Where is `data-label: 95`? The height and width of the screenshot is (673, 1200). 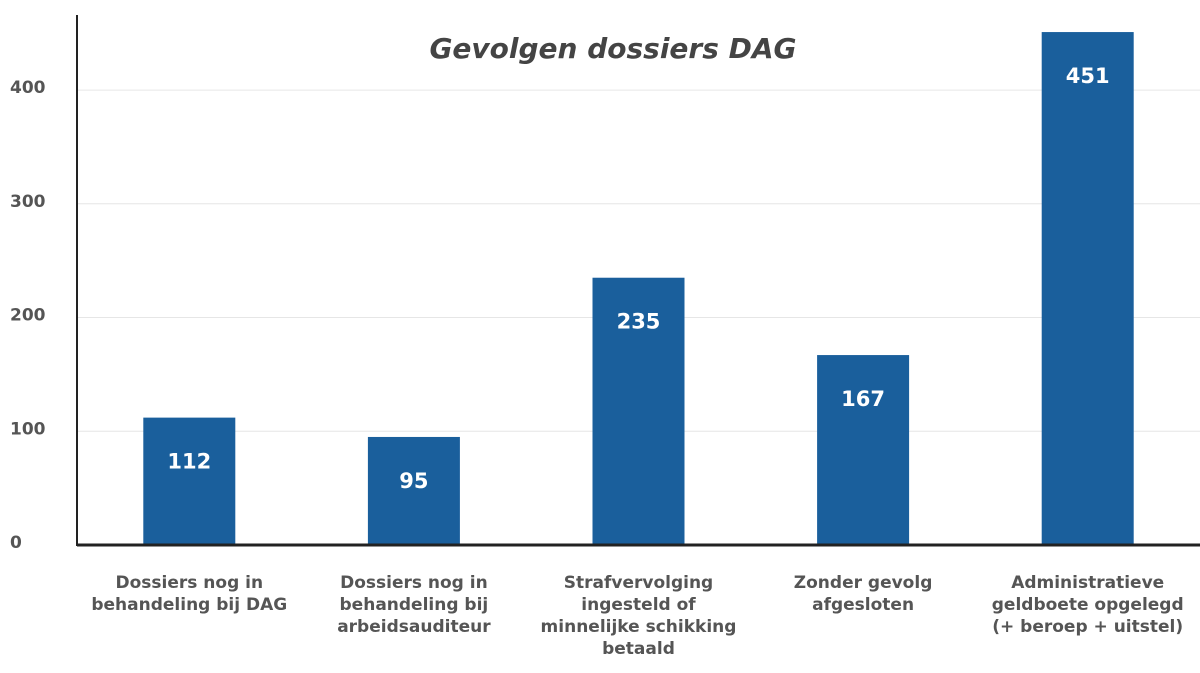 data-label: 95 is located at coordinates (413, 481).